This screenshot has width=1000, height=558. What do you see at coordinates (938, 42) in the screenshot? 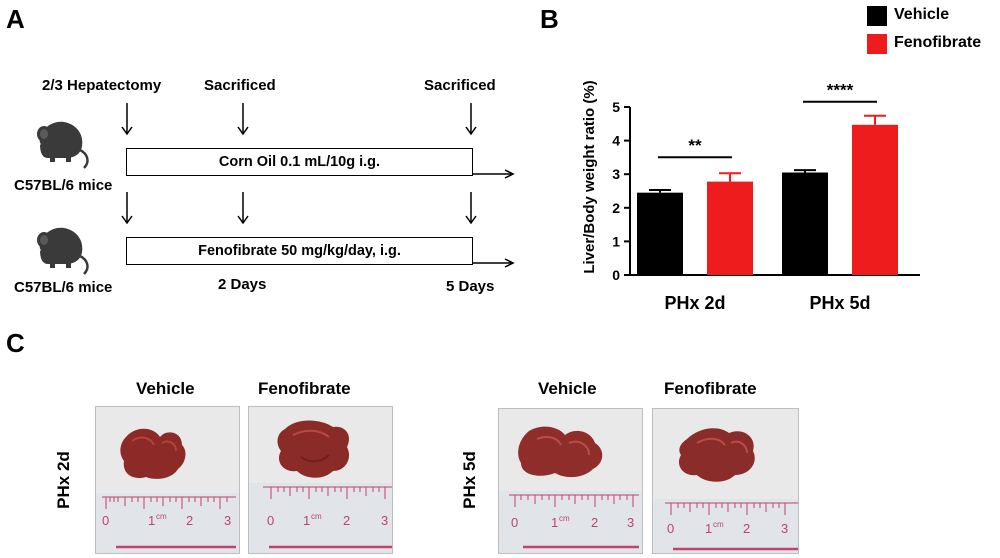
I see `legend-label-fenofibrate: Fenofibrate` at bounding box center [938, 42].